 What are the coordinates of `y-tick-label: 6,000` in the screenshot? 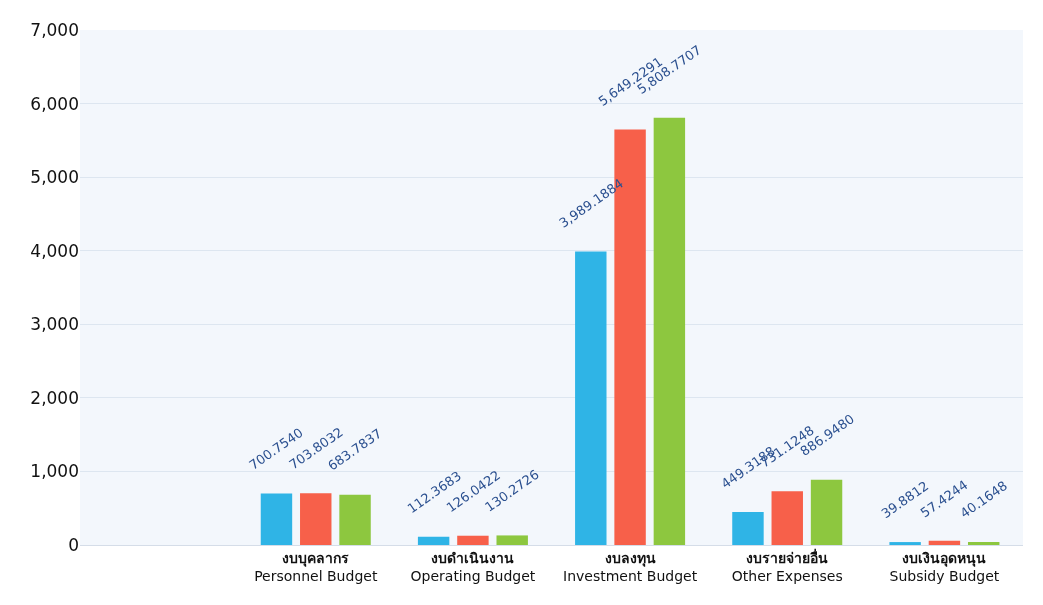 It's located at (54, 103).